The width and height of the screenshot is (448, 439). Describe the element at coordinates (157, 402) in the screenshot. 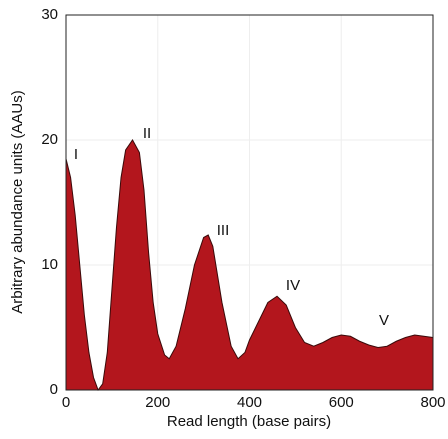

I see `x-tick-label: 200` at that location.